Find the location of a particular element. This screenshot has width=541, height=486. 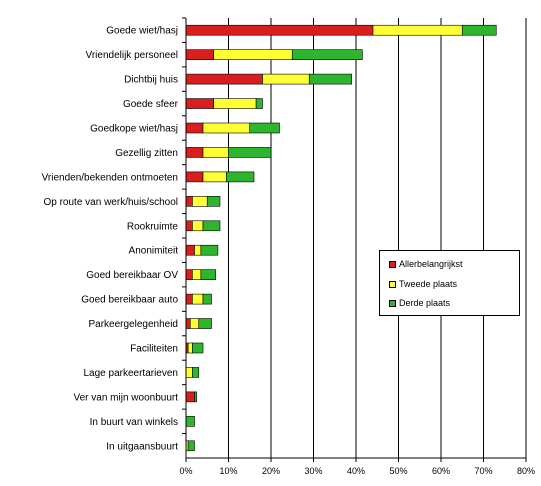

category-label: Gezellig zitten is located at coordinates (146, 153).